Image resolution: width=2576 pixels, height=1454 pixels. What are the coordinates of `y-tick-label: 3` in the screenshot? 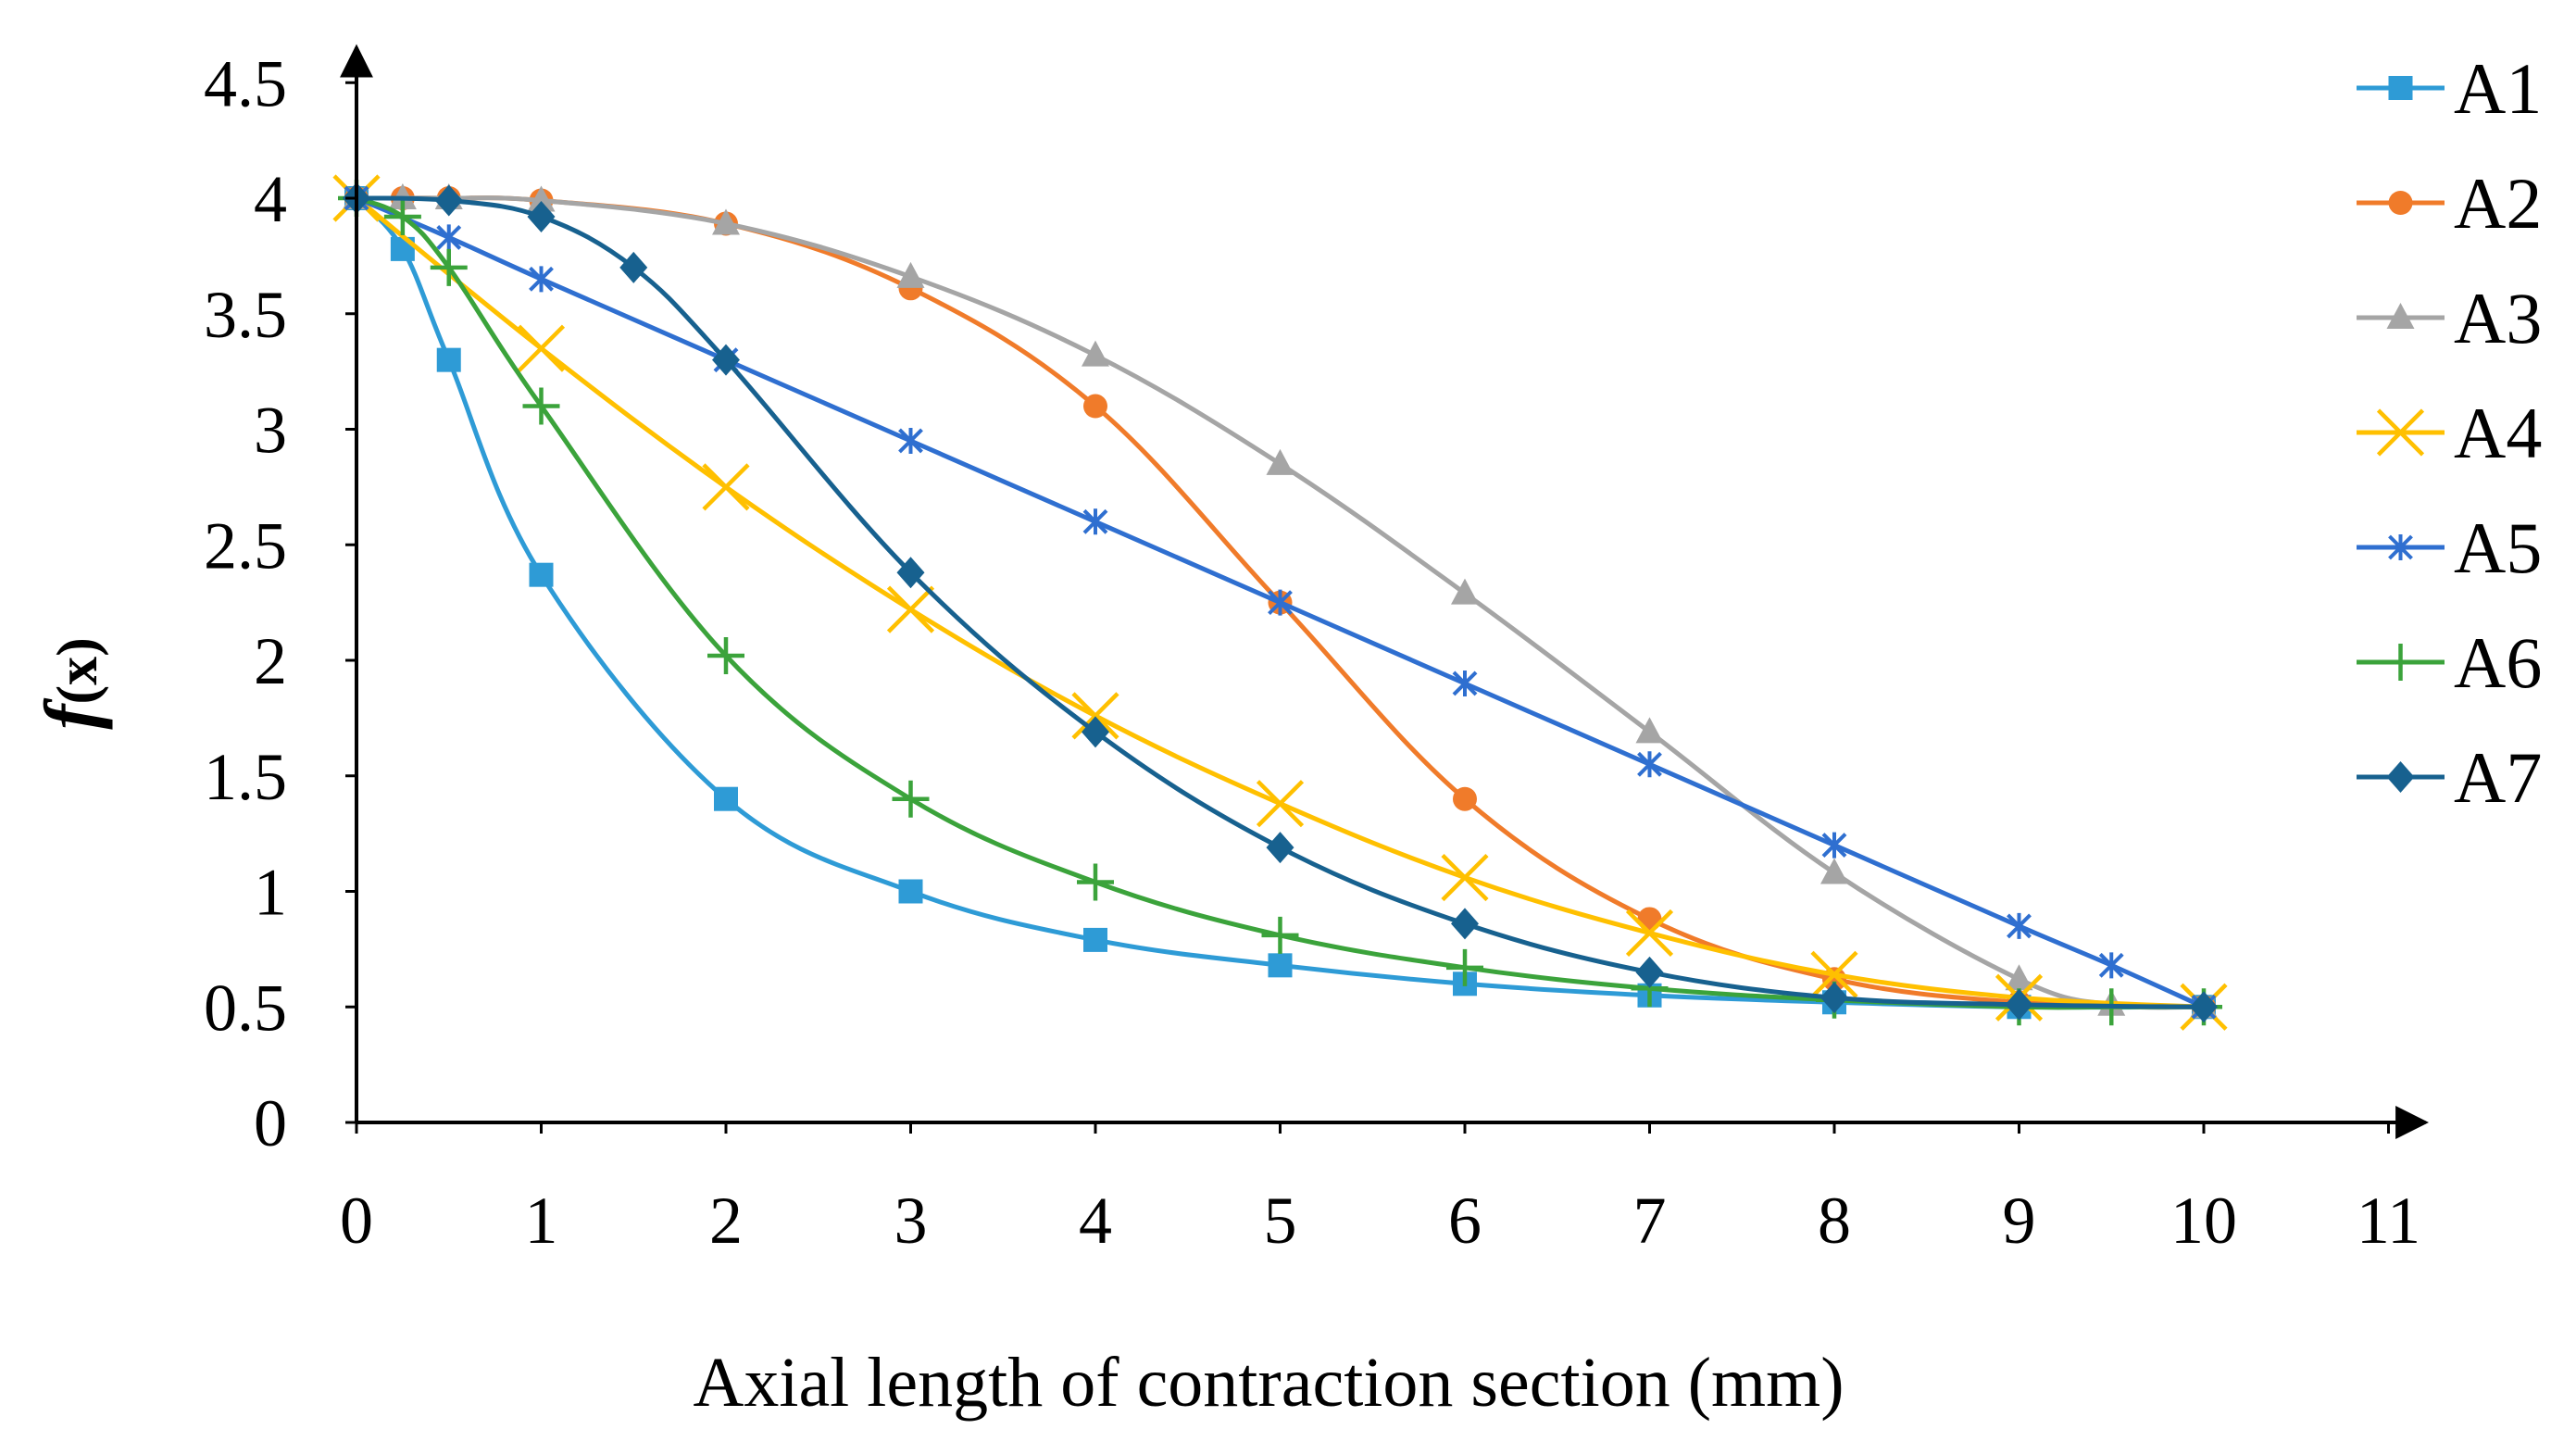 It's located at (270, 431).